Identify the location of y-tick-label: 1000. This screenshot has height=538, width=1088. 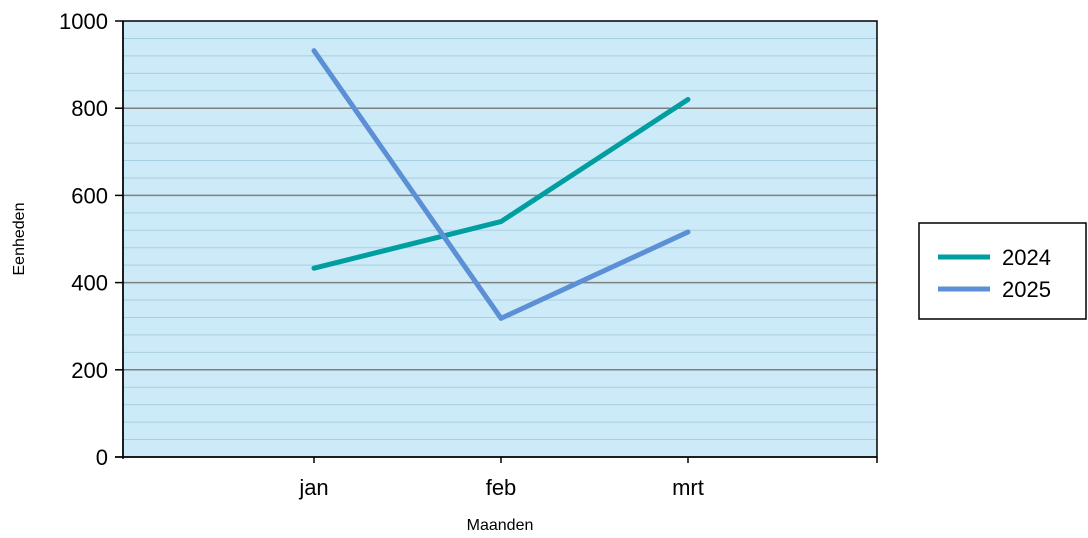
(83, 21).